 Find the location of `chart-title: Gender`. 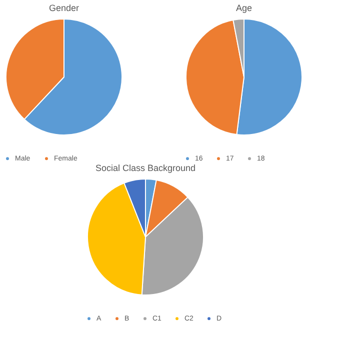

chart-title: Gender is located at coordinates (64, 8).